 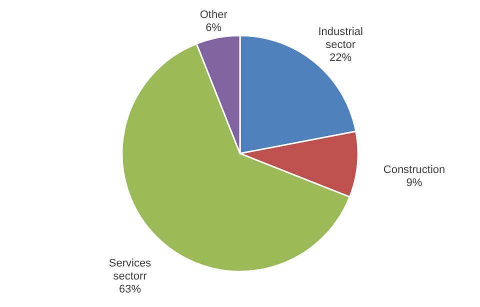 I want to click on data-label: 63%, so click(x=130, y=289).